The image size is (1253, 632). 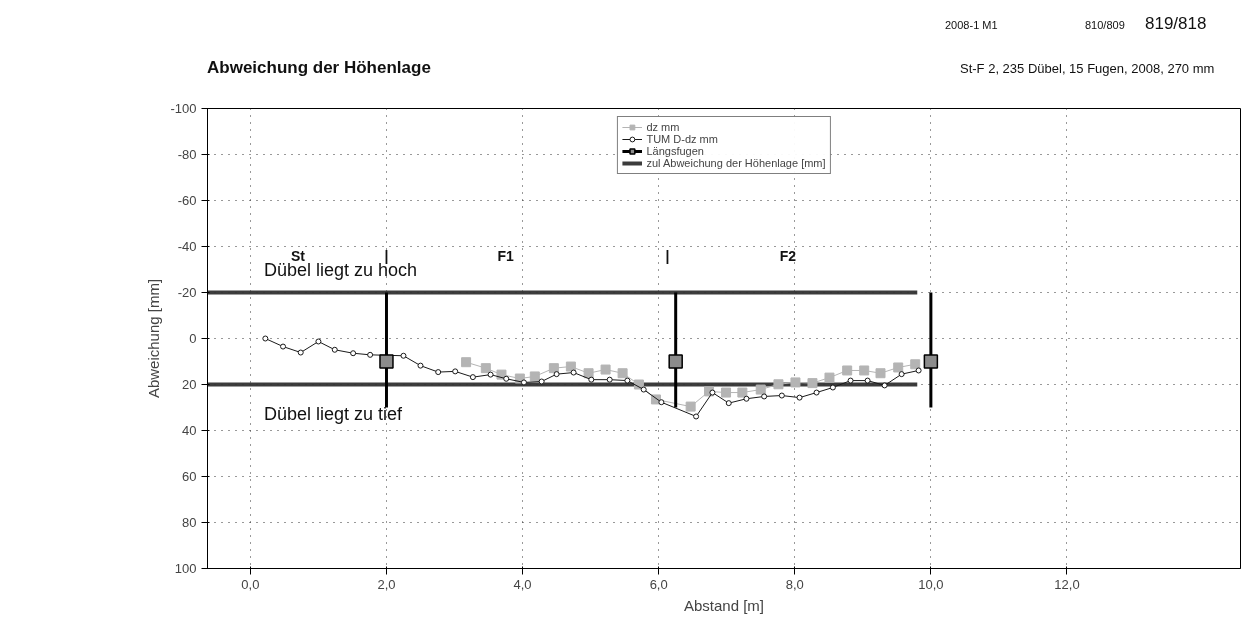 What do you see at coordinates (298, 255) in the screenshot?
I see `annotation: St` at bounding box center [298, 255].